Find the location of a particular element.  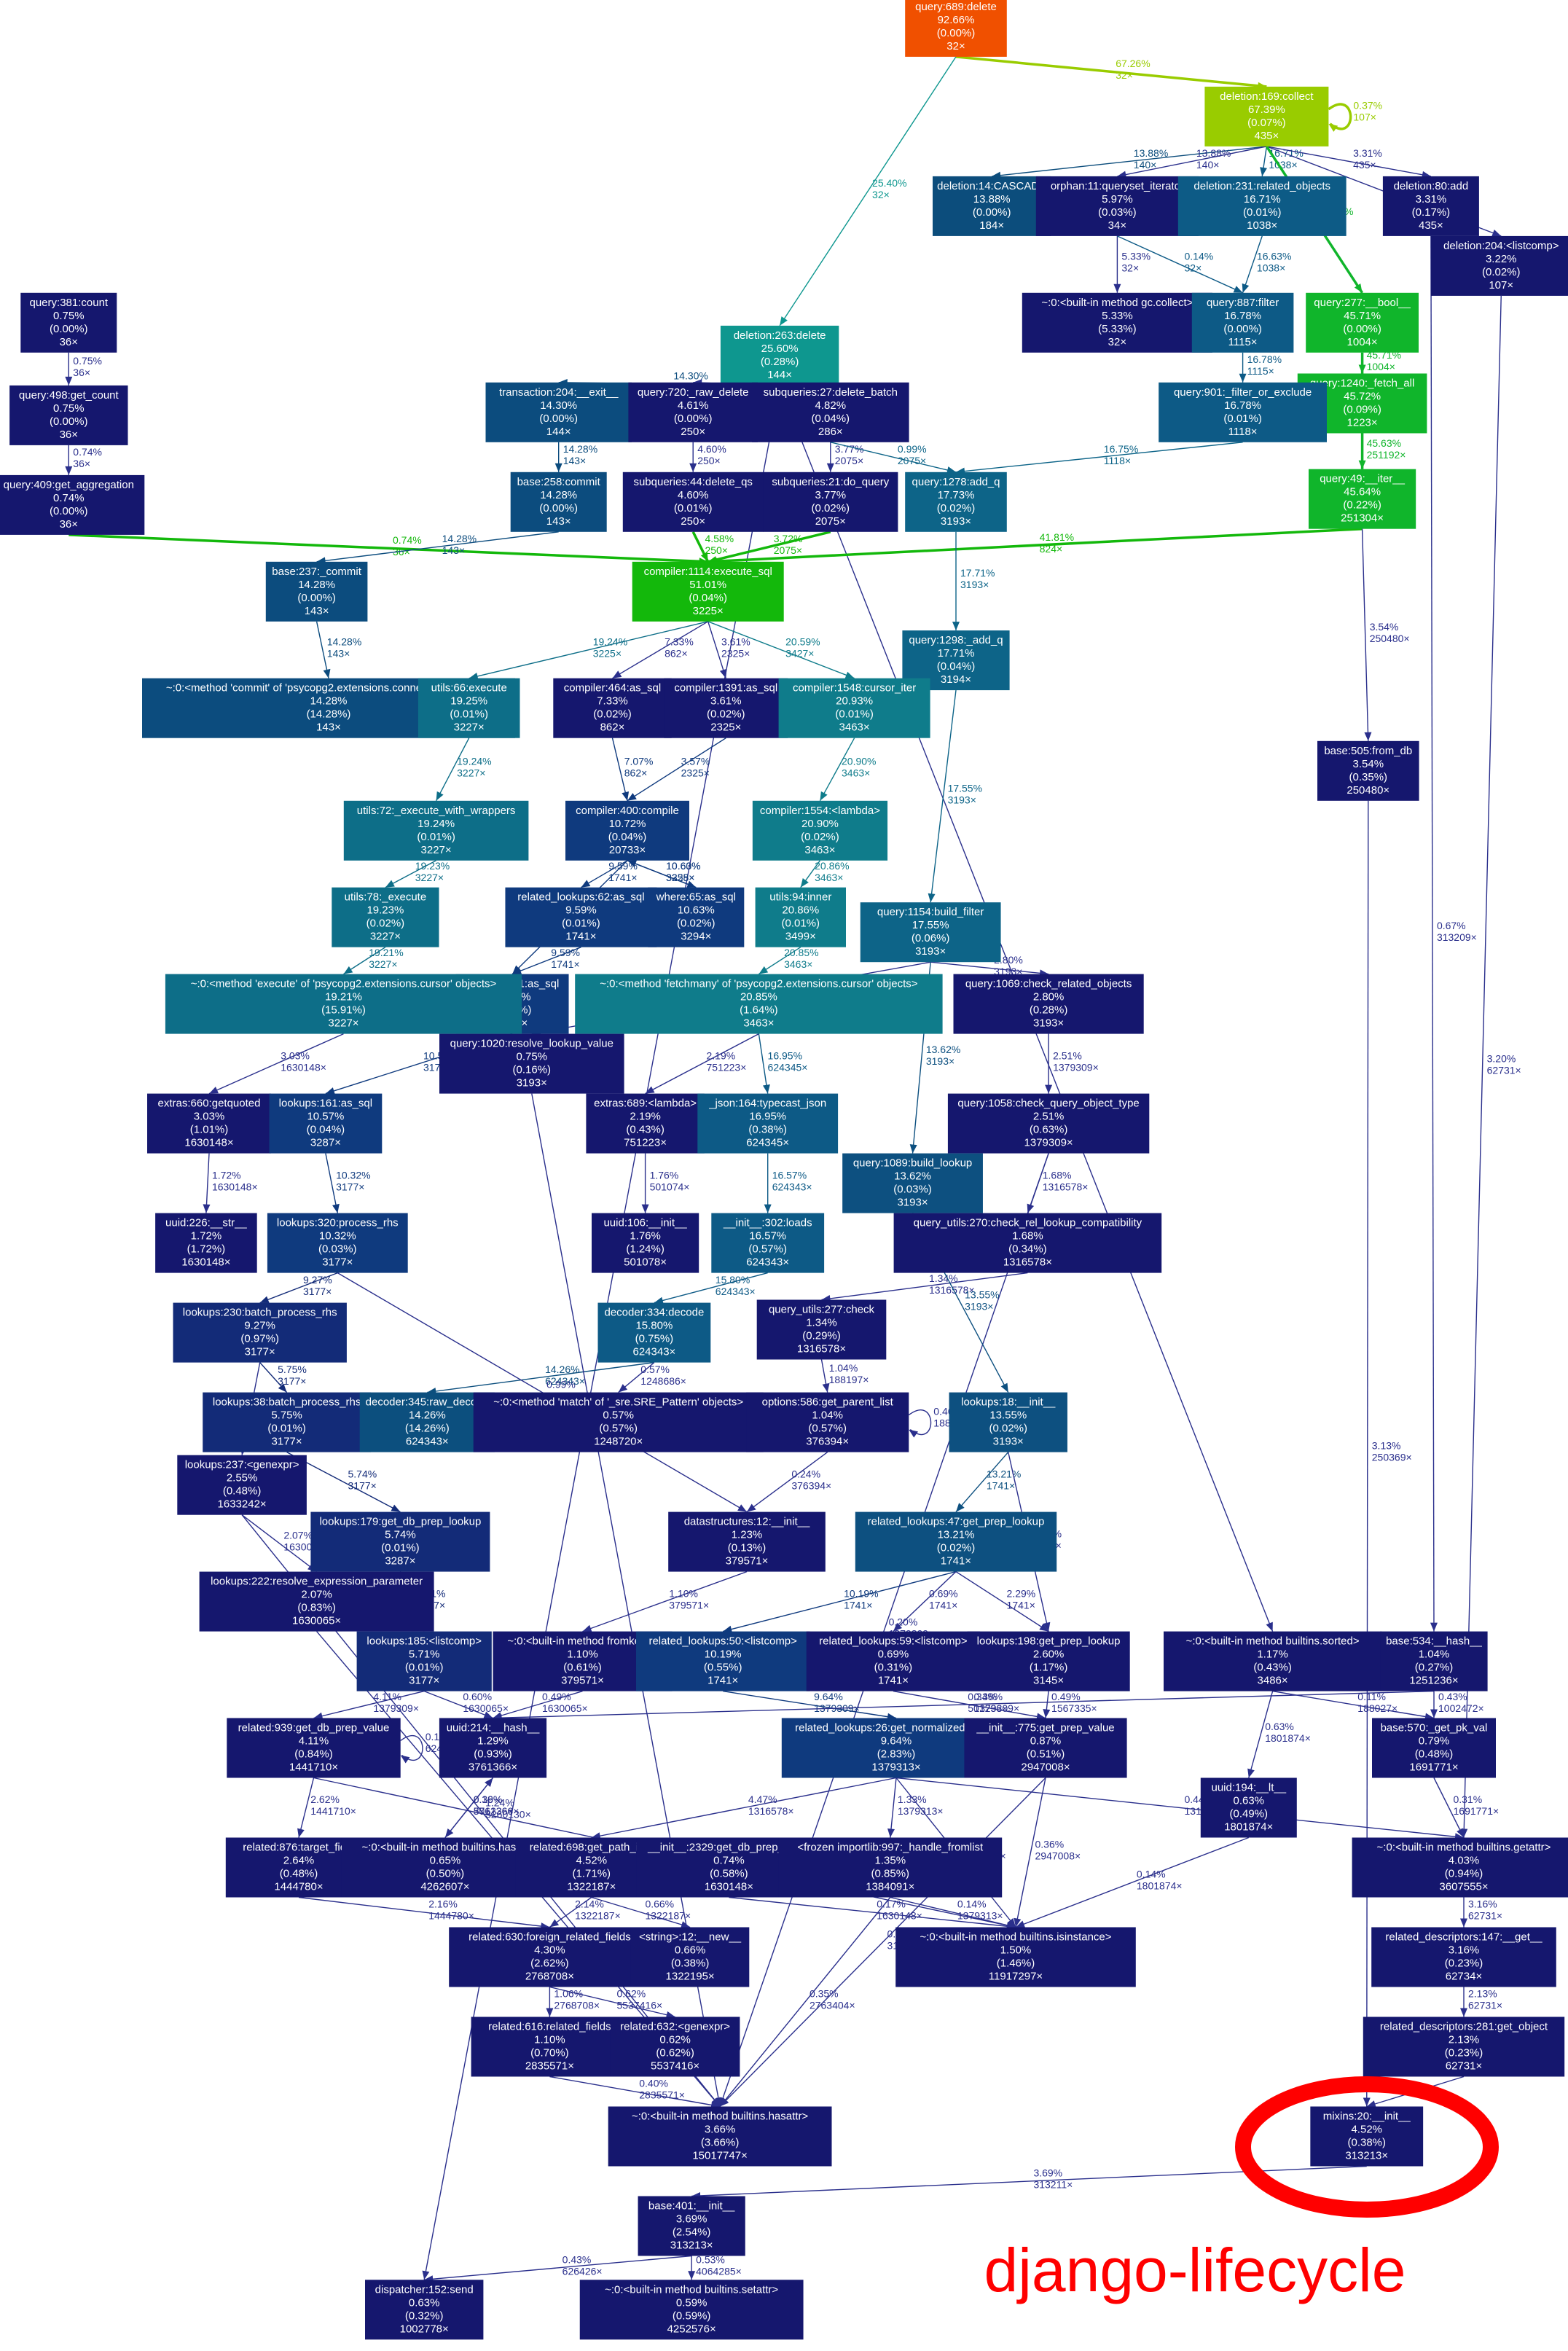

node-label: (0.48%) is located at coordinates (1434, 1754).